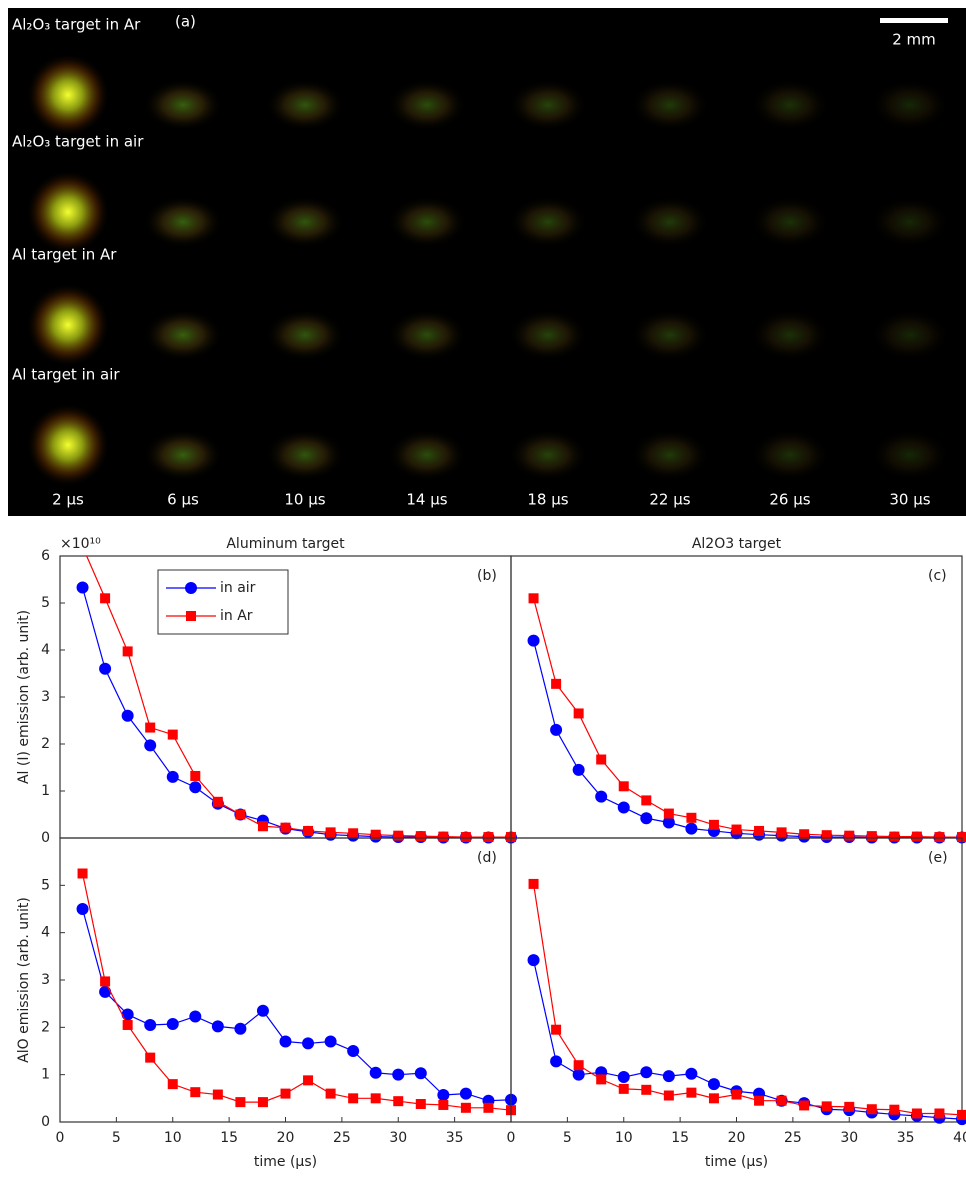  What do you see at coordinates (906, 1138) in the screenshot?
I see `x-tick-label: 35` at bounding box center [906, 1138].